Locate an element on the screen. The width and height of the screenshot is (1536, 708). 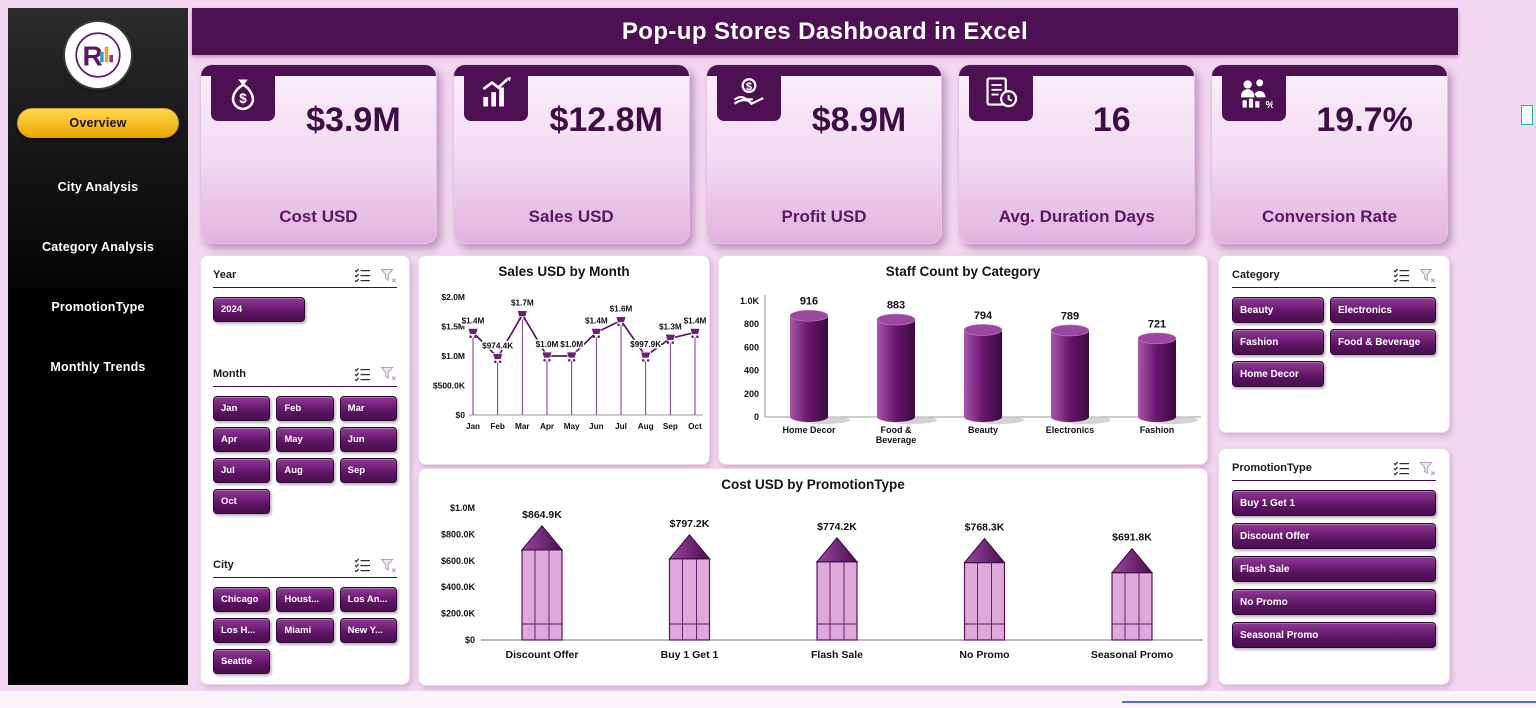
category-option-electronics: Electronics is located at coordinates (1383, 310).